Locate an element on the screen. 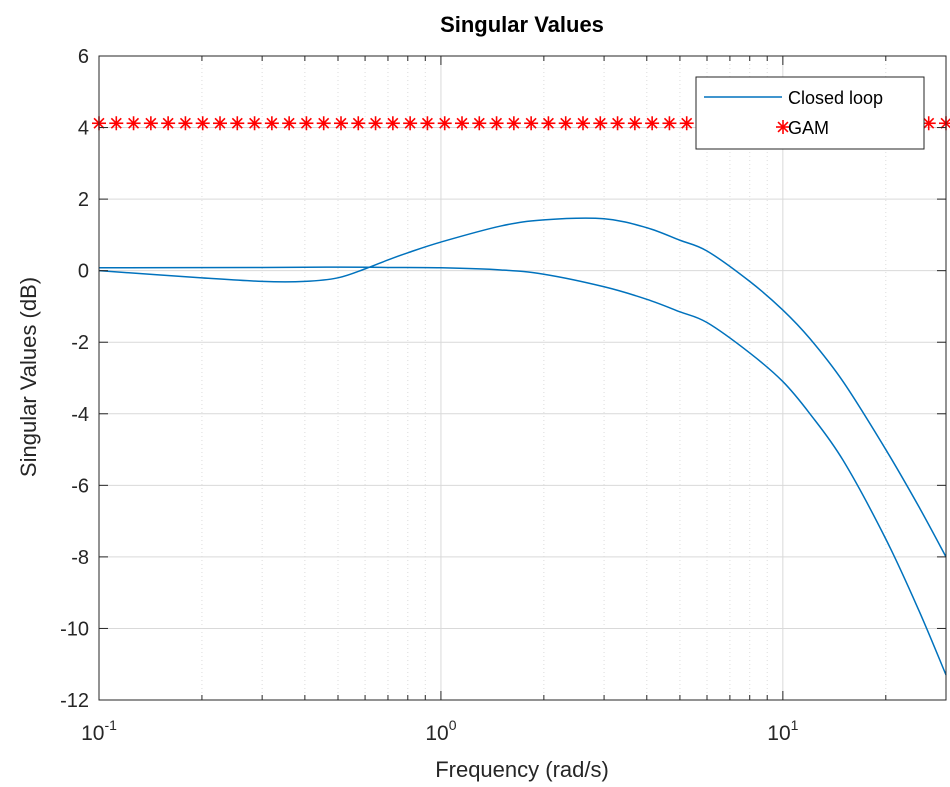  legend-star-icon is located at coordinates (783, 127).